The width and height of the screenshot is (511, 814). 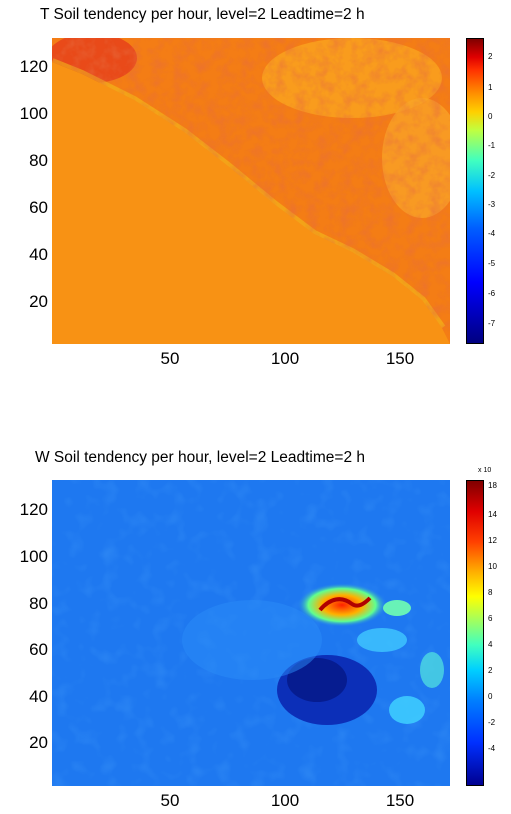 What do you see at coordinates (492, 145) in the screenshot?
I see `colorbar-tick-label: -1` at bounding box center [492, 145].